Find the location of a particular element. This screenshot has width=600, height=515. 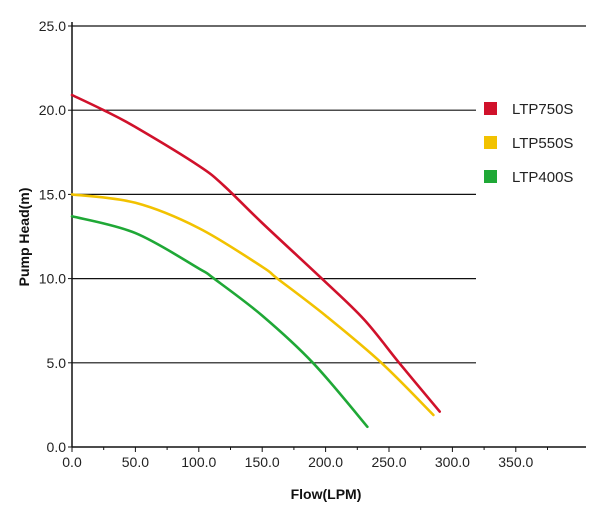

y-tick-label: 15.0 is located at coordinates (52, 194).